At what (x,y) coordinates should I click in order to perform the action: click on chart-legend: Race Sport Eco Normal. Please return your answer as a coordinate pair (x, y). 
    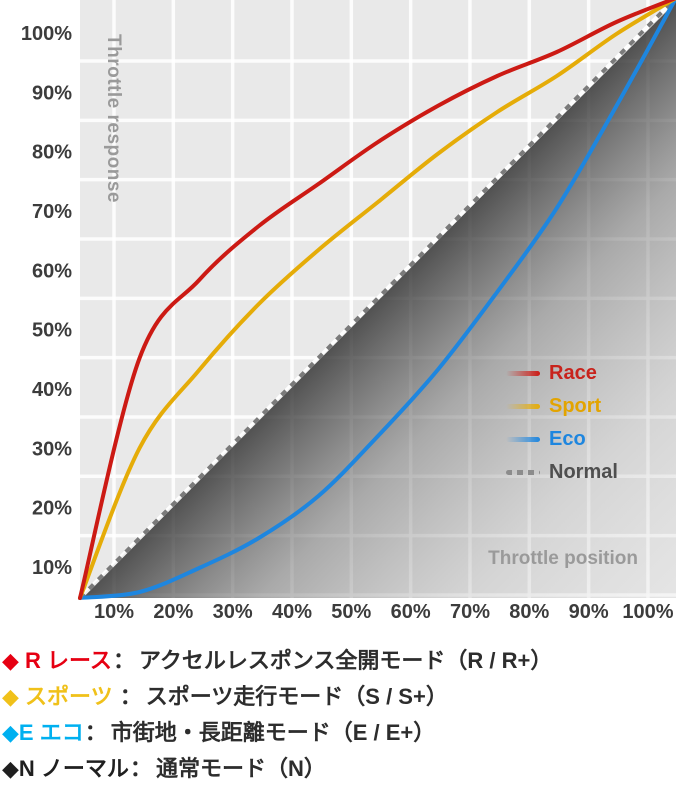
    Looking at the image, I should click on (562, 428).